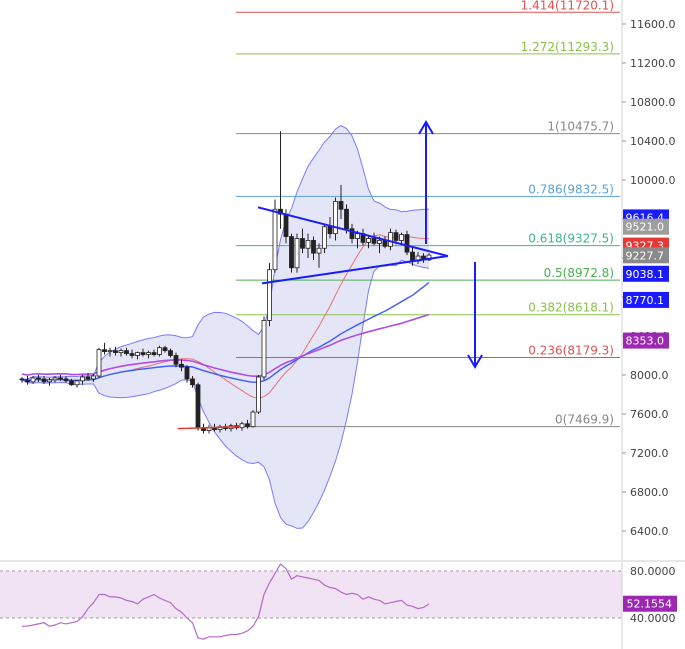  I want to click on price-tick-label: 6400.0, so click(649, 531).